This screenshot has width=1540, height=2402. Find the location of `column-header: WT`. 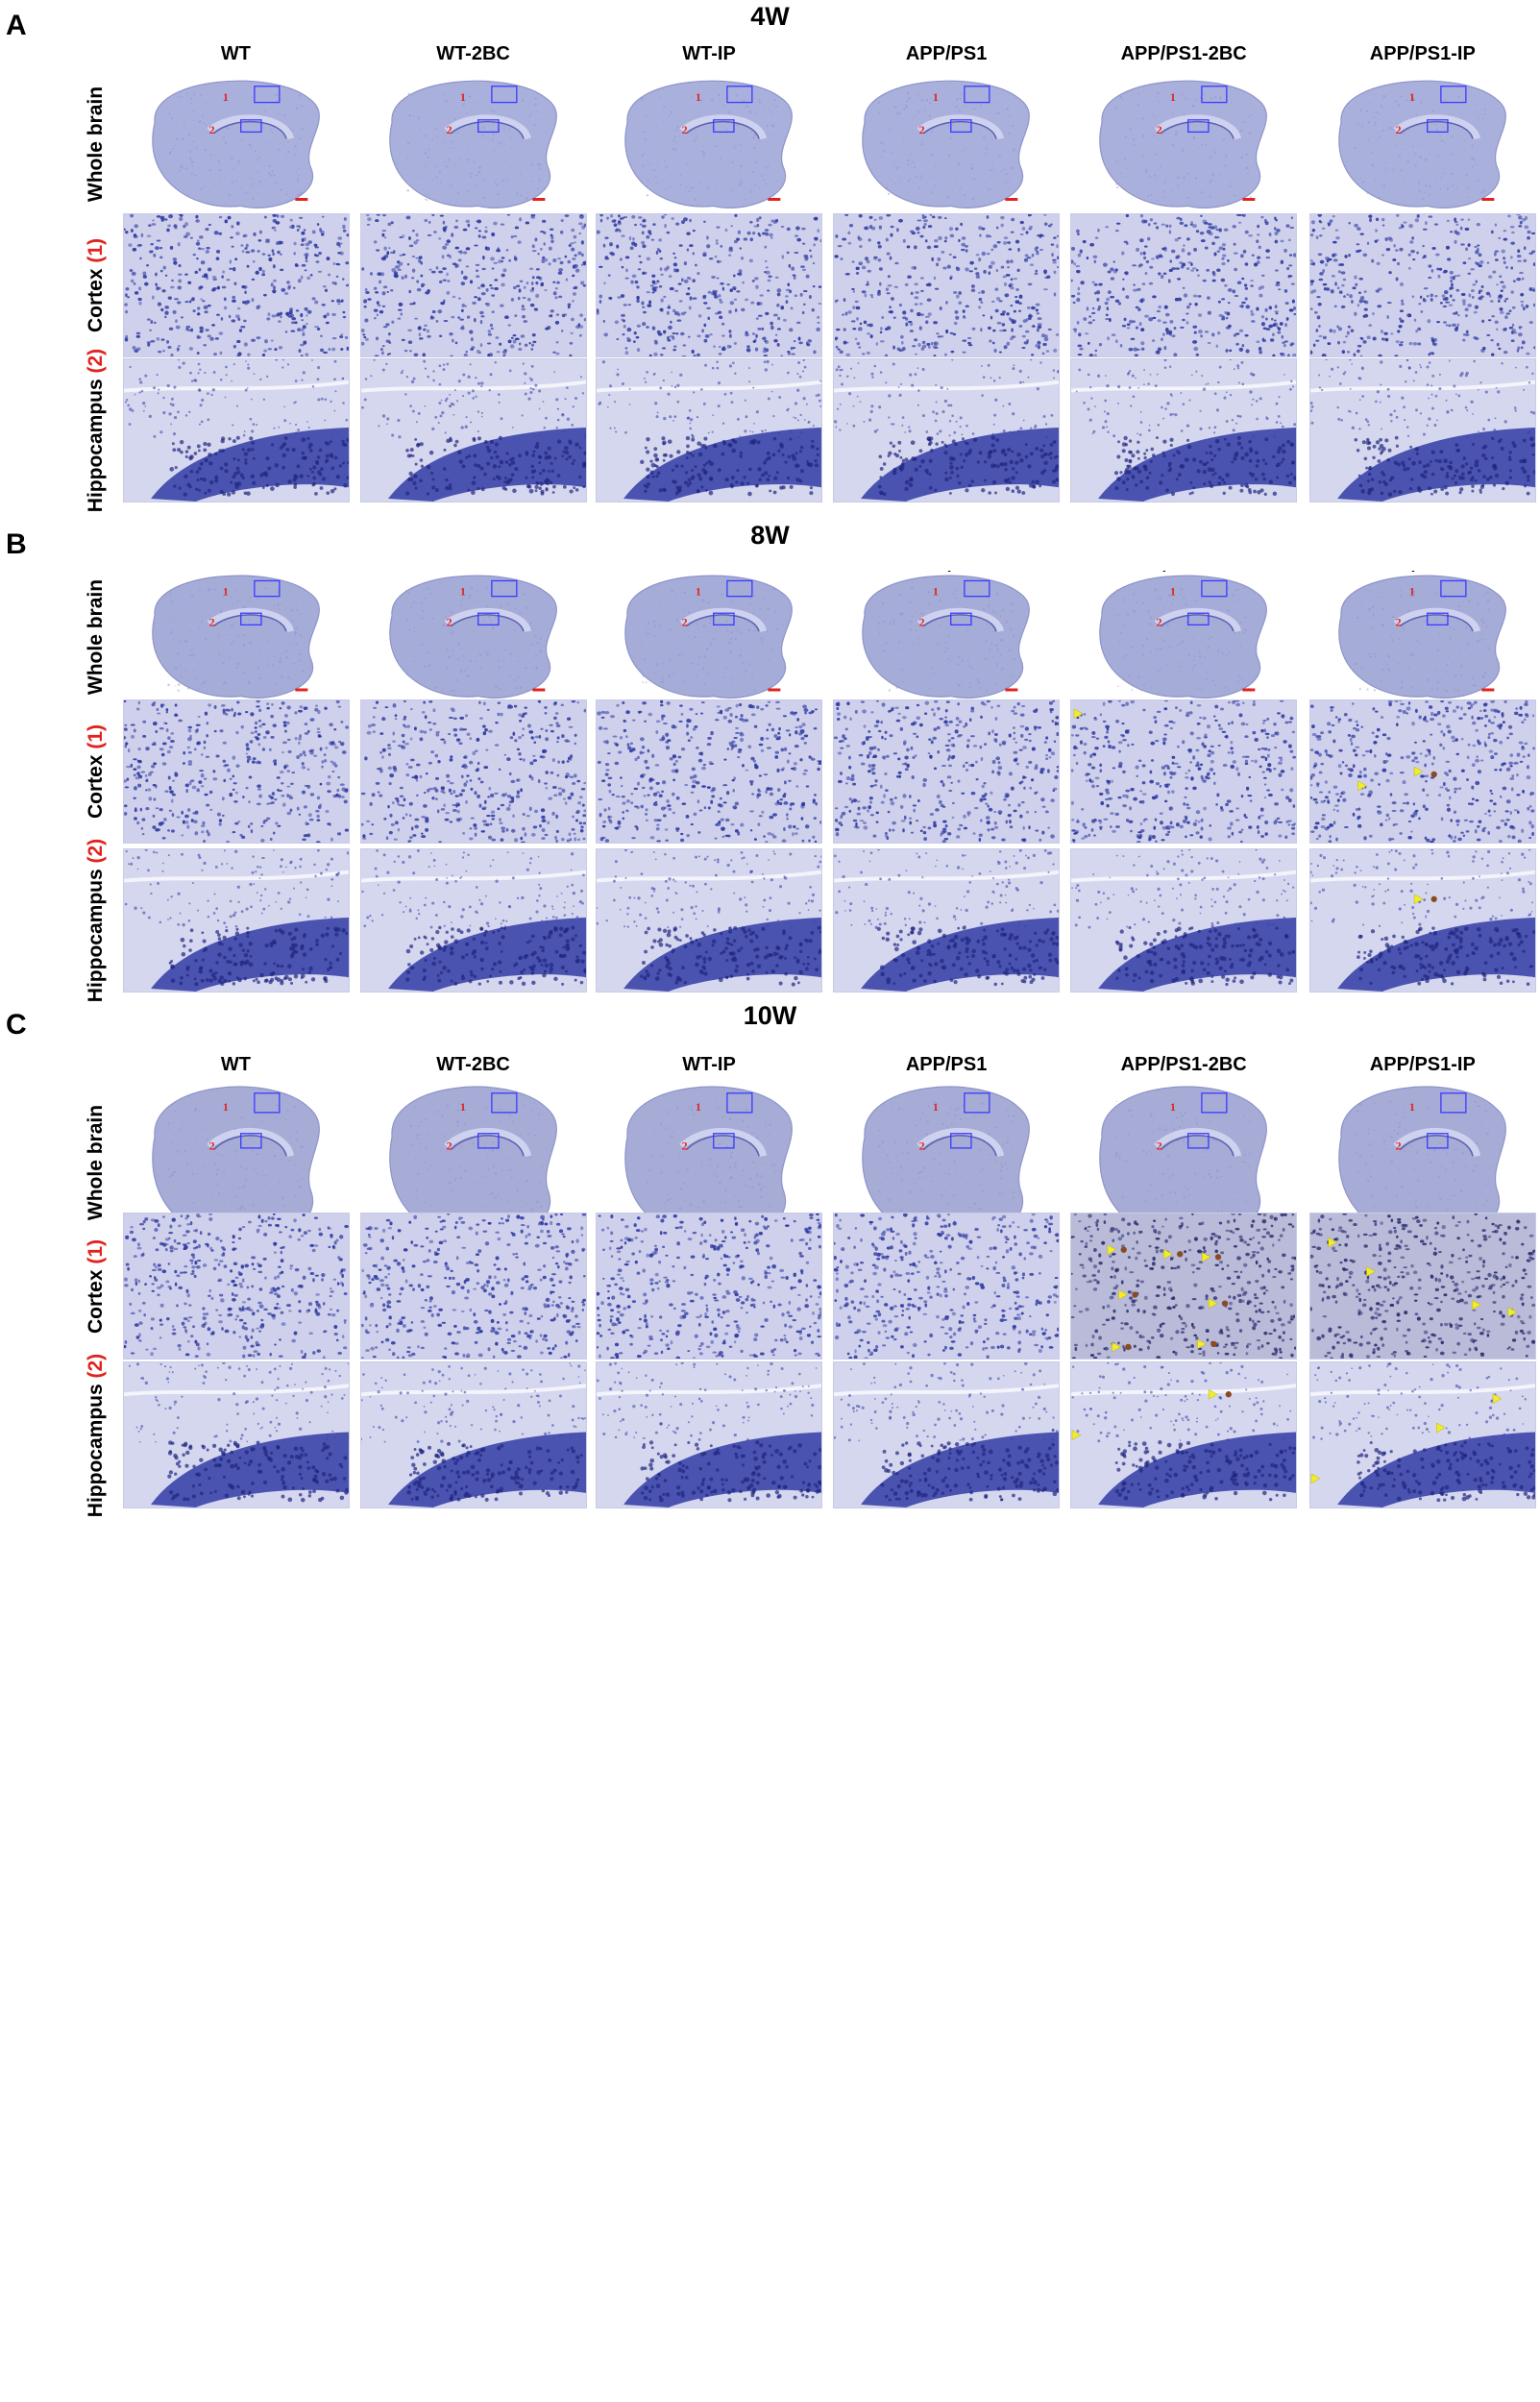

column-header: WT is located at coordinates (236, 53).